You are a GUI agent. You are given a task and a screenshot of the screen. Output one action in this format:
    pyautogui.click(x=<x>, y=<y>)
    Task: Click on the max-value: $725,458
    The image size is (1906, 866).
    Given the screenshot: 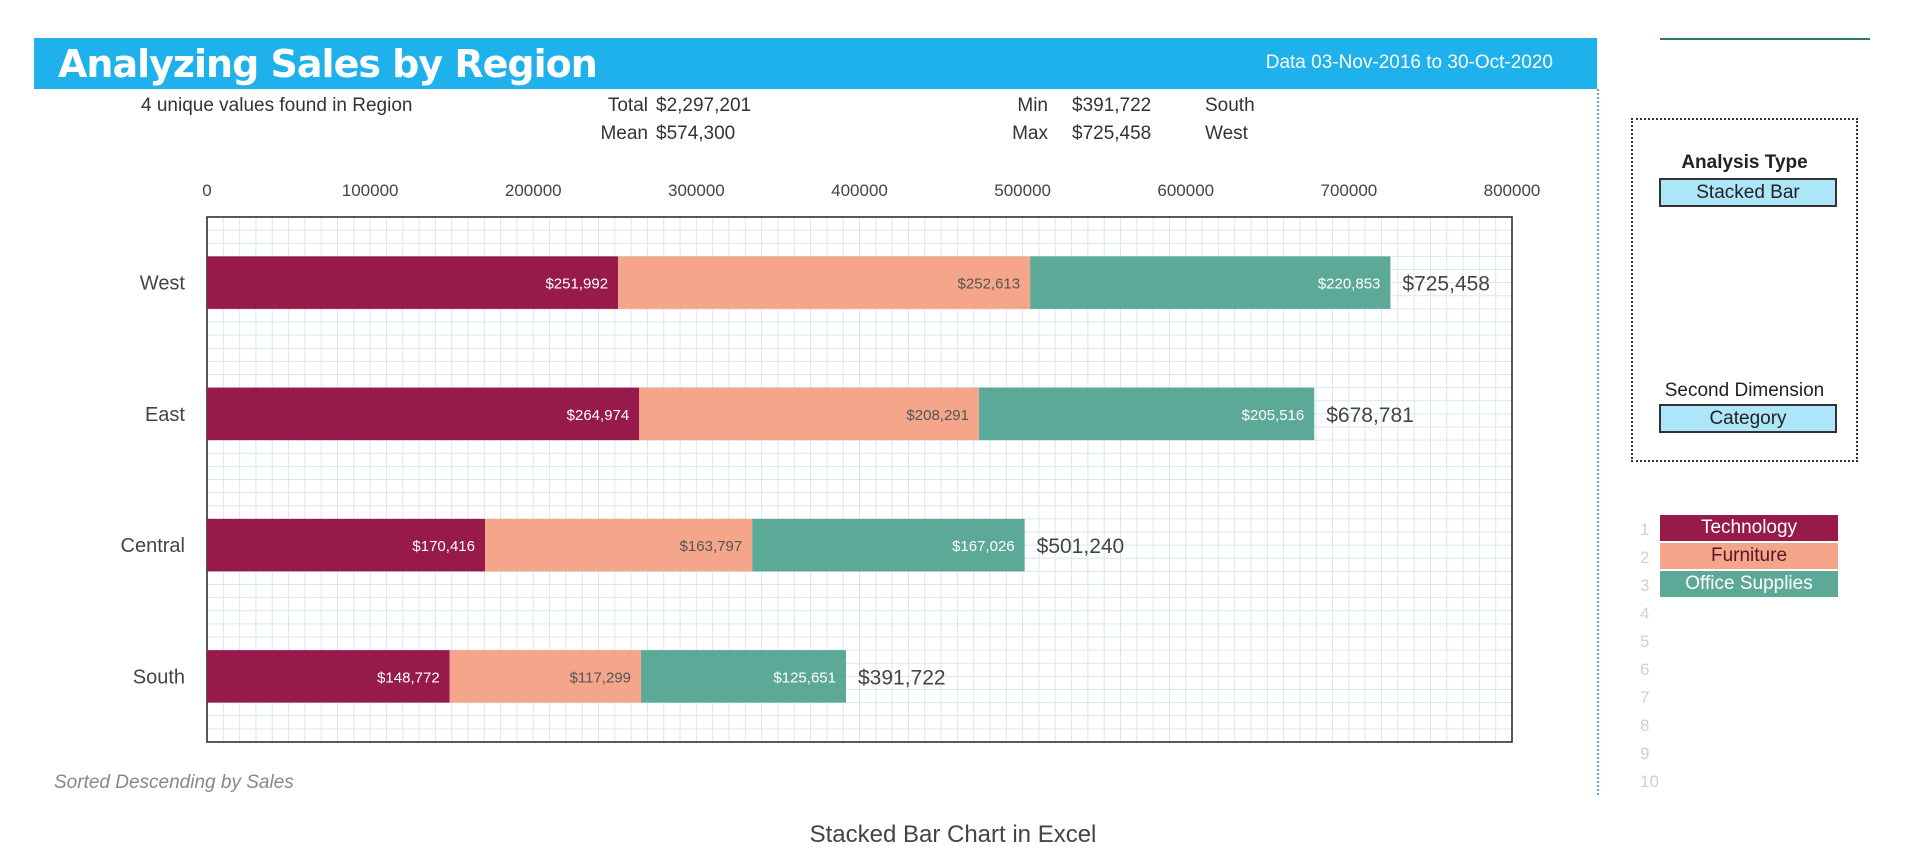 What is the action you would take?
    pyautogui.click(x=1112, y=133)
    